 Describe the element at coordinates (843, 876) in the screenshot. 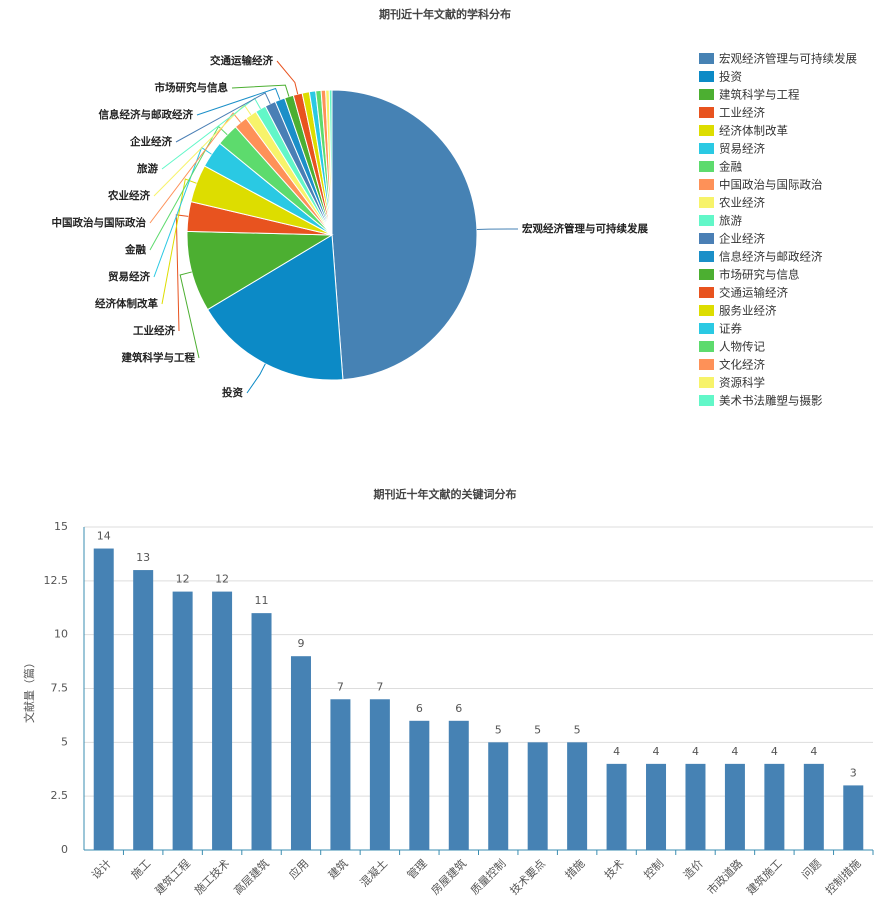

I see `x-tick-label: 控制措施` at that location.